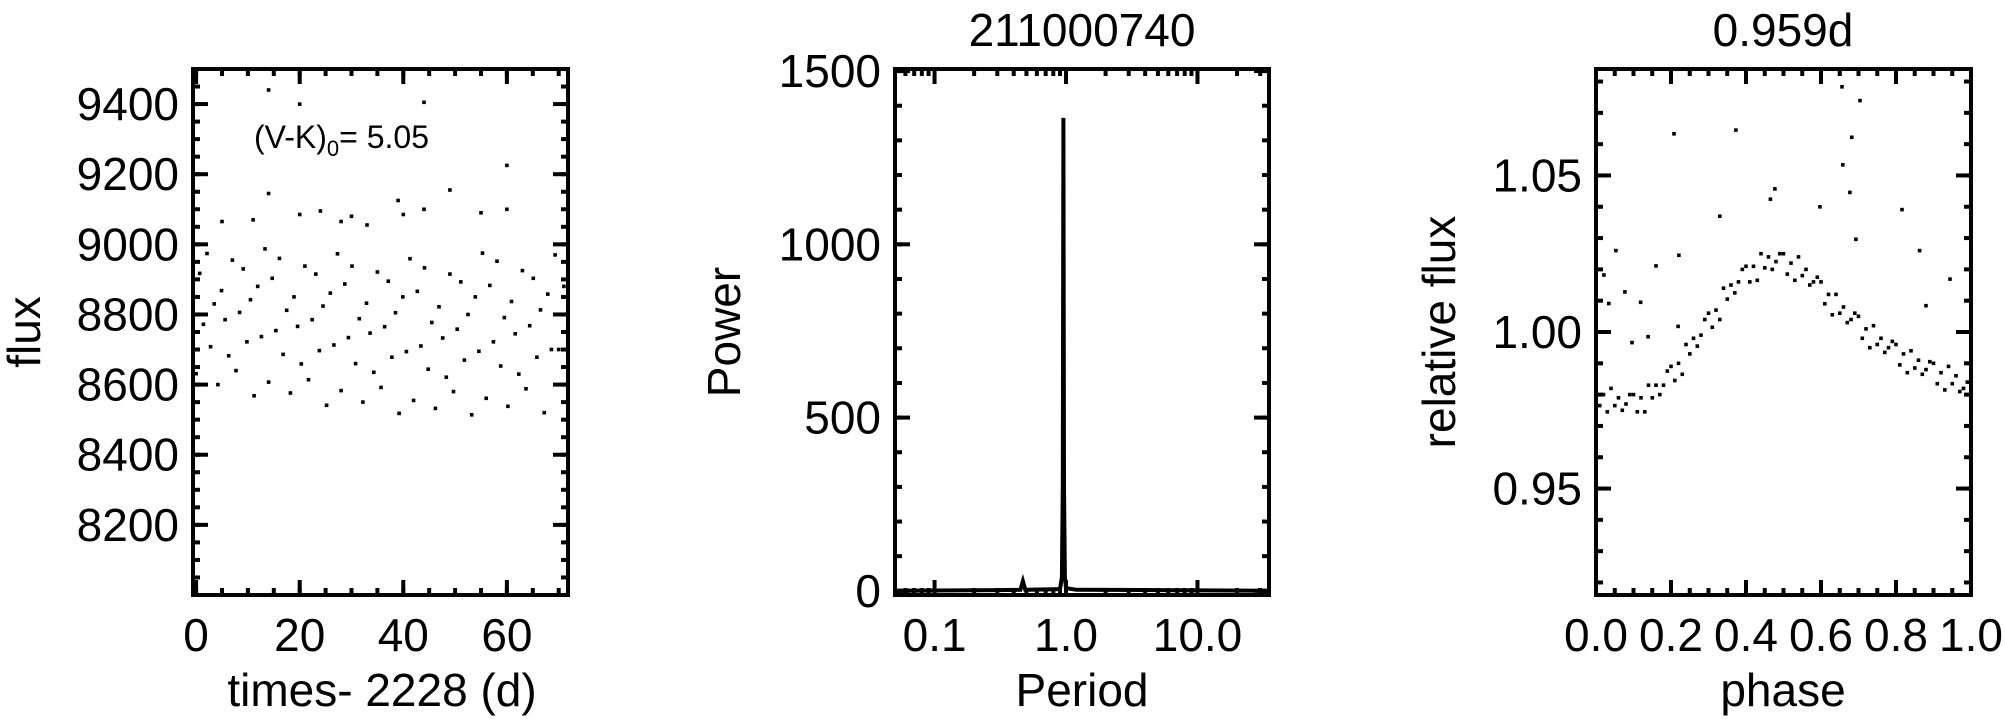 The height and width of the screenshot is (719, 2005). I want to click on y-axis-label: Power, so click(724, 332).